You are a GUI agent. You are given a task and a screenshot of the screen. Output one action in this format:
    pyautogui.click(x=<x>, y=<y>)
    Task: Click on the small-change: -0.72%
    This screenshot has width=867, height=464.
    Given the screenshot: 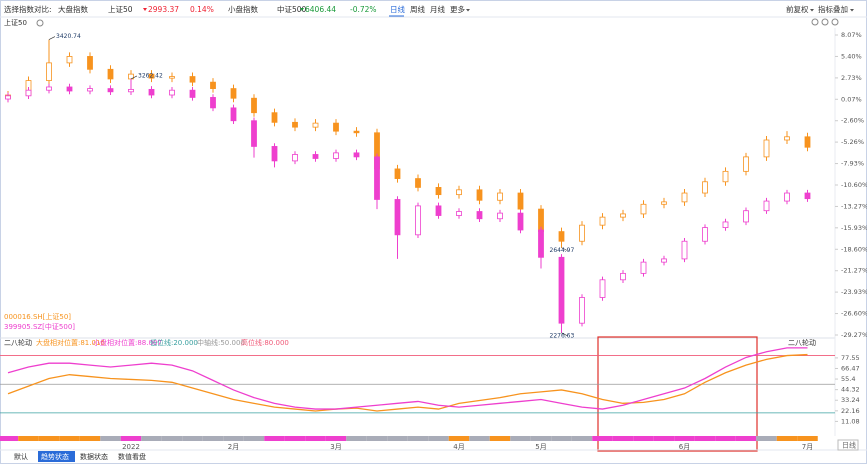 What is the action you would take?
    pyautogui.click(x=363, y=9)
    